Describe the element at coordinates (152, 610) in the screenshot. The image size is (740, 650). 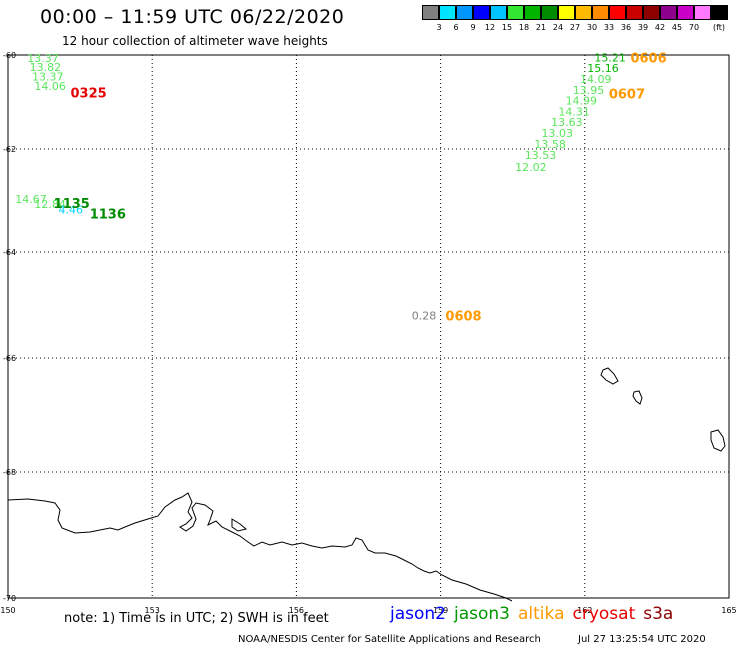
I see `x-tick-label: 153` at that location.